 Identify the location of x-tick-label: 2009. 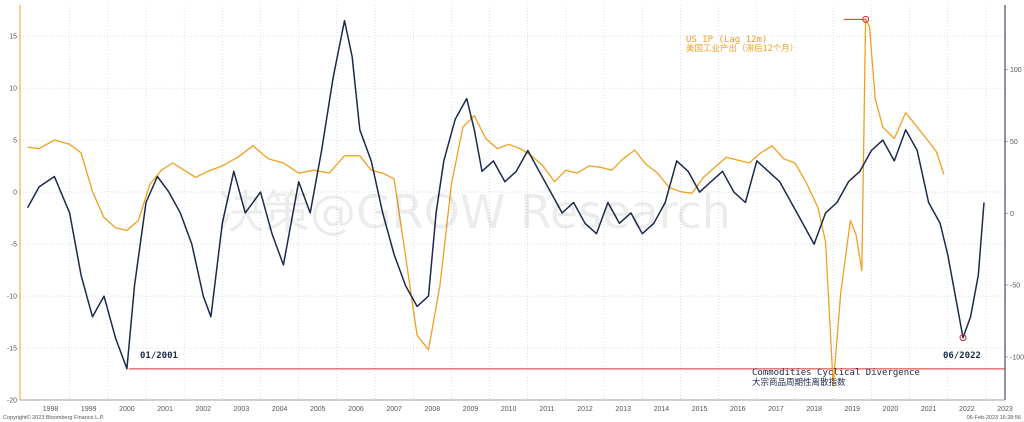
(471, 409).